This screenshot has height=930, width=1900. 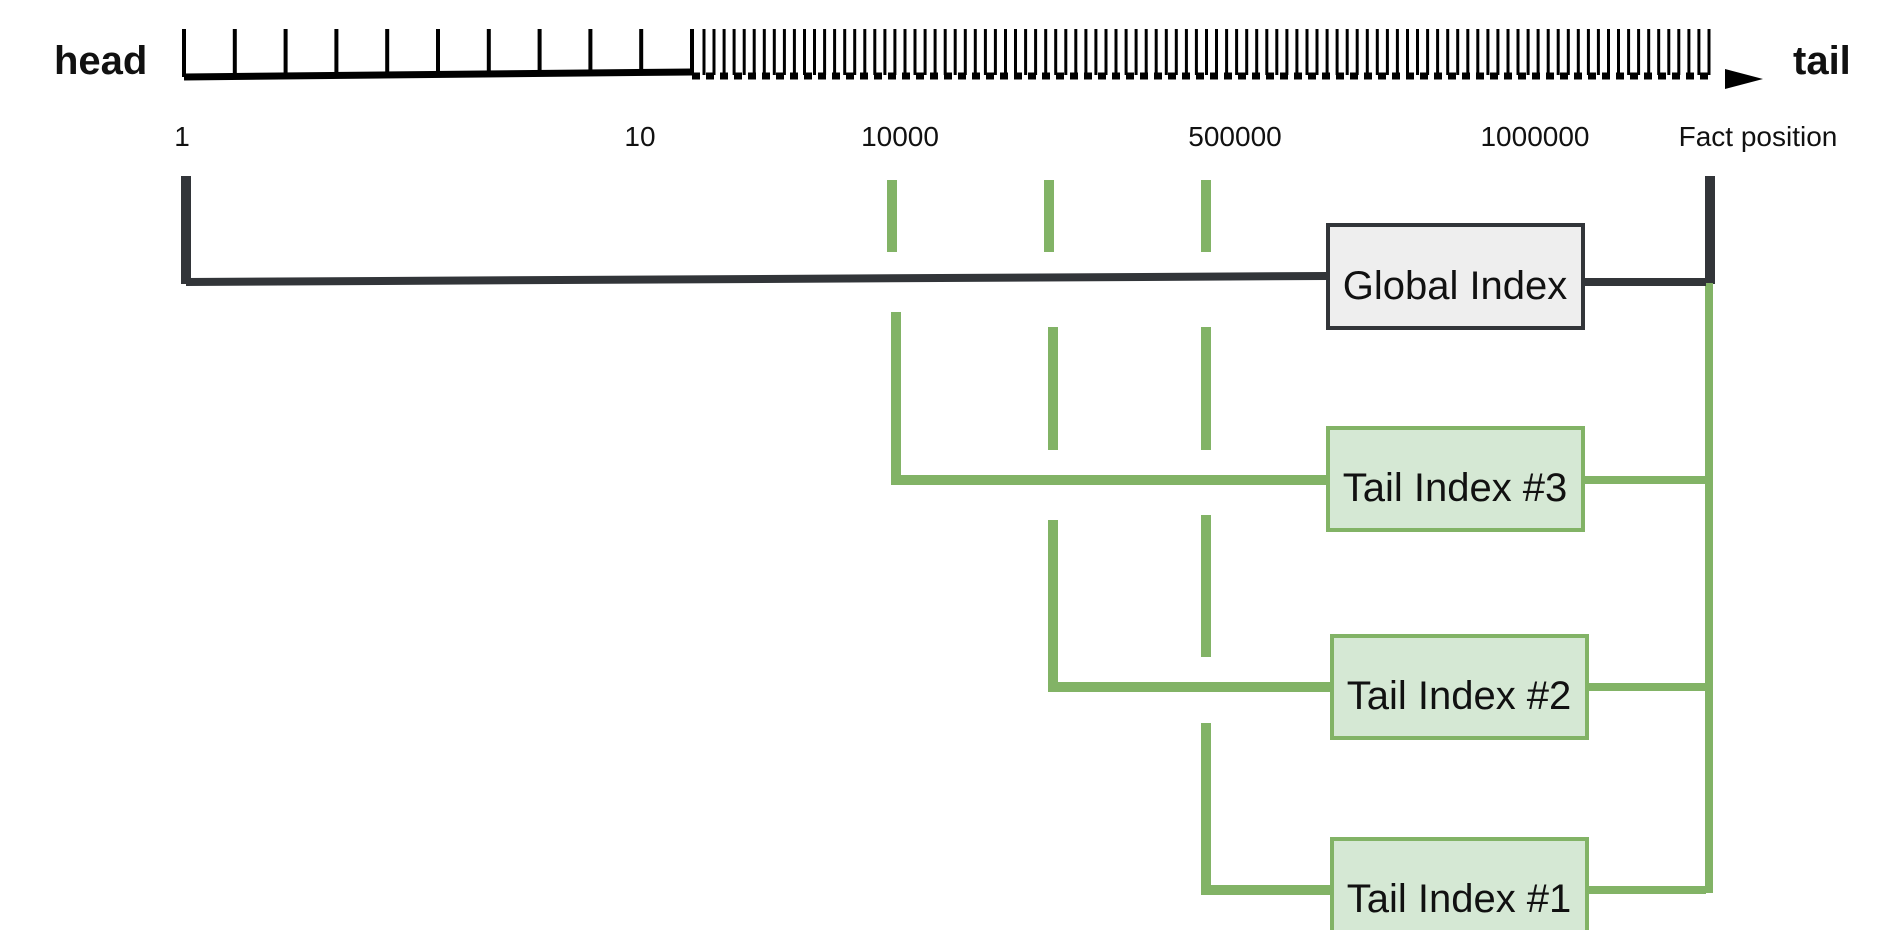 I want to click on global-index-bracket: Global Index, so click(x=943, y=253).